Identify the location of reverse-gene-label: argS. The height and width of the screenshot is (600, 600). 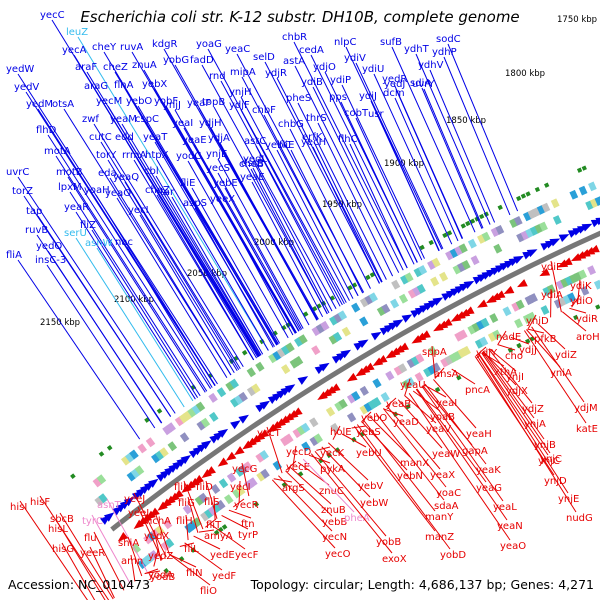
(293, 488).